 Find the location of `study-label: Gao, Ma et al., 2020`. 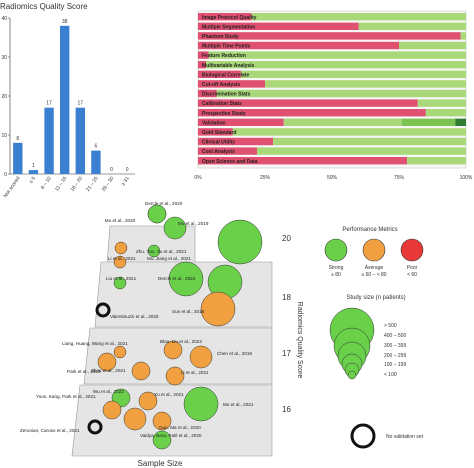

study-label: Gao, Ma et al., 2020 is located at coordinates (180, 427).